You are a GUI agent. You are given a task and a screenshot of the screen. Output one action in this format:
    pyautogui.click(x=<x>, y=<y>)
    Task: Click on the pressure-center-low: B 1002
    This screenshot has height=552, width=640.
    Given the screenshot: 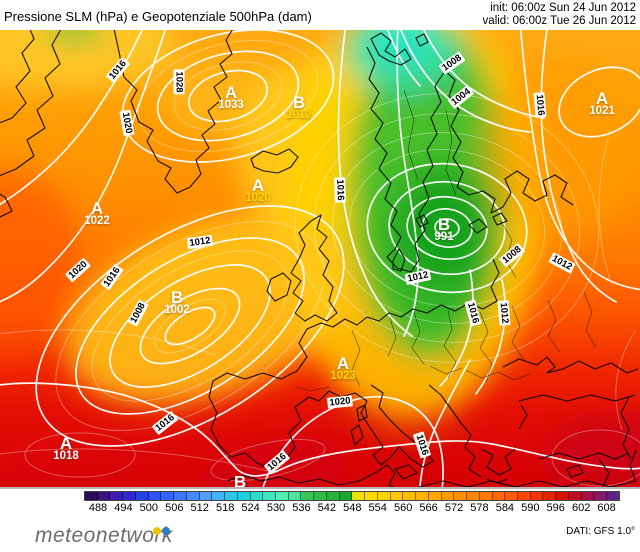 What is the action you would take?
    pyautogui.click(x=177, y=302)
    